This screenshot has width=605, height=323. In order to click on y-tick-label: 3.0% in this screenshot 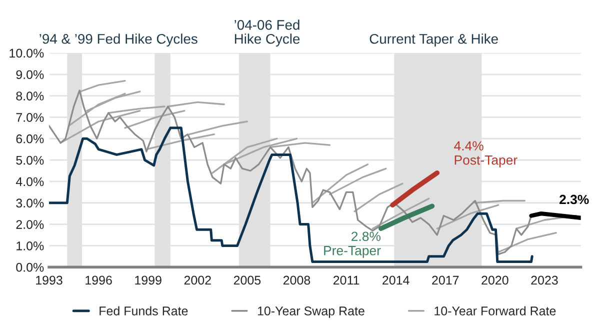, I will do `click(30, 203)`.